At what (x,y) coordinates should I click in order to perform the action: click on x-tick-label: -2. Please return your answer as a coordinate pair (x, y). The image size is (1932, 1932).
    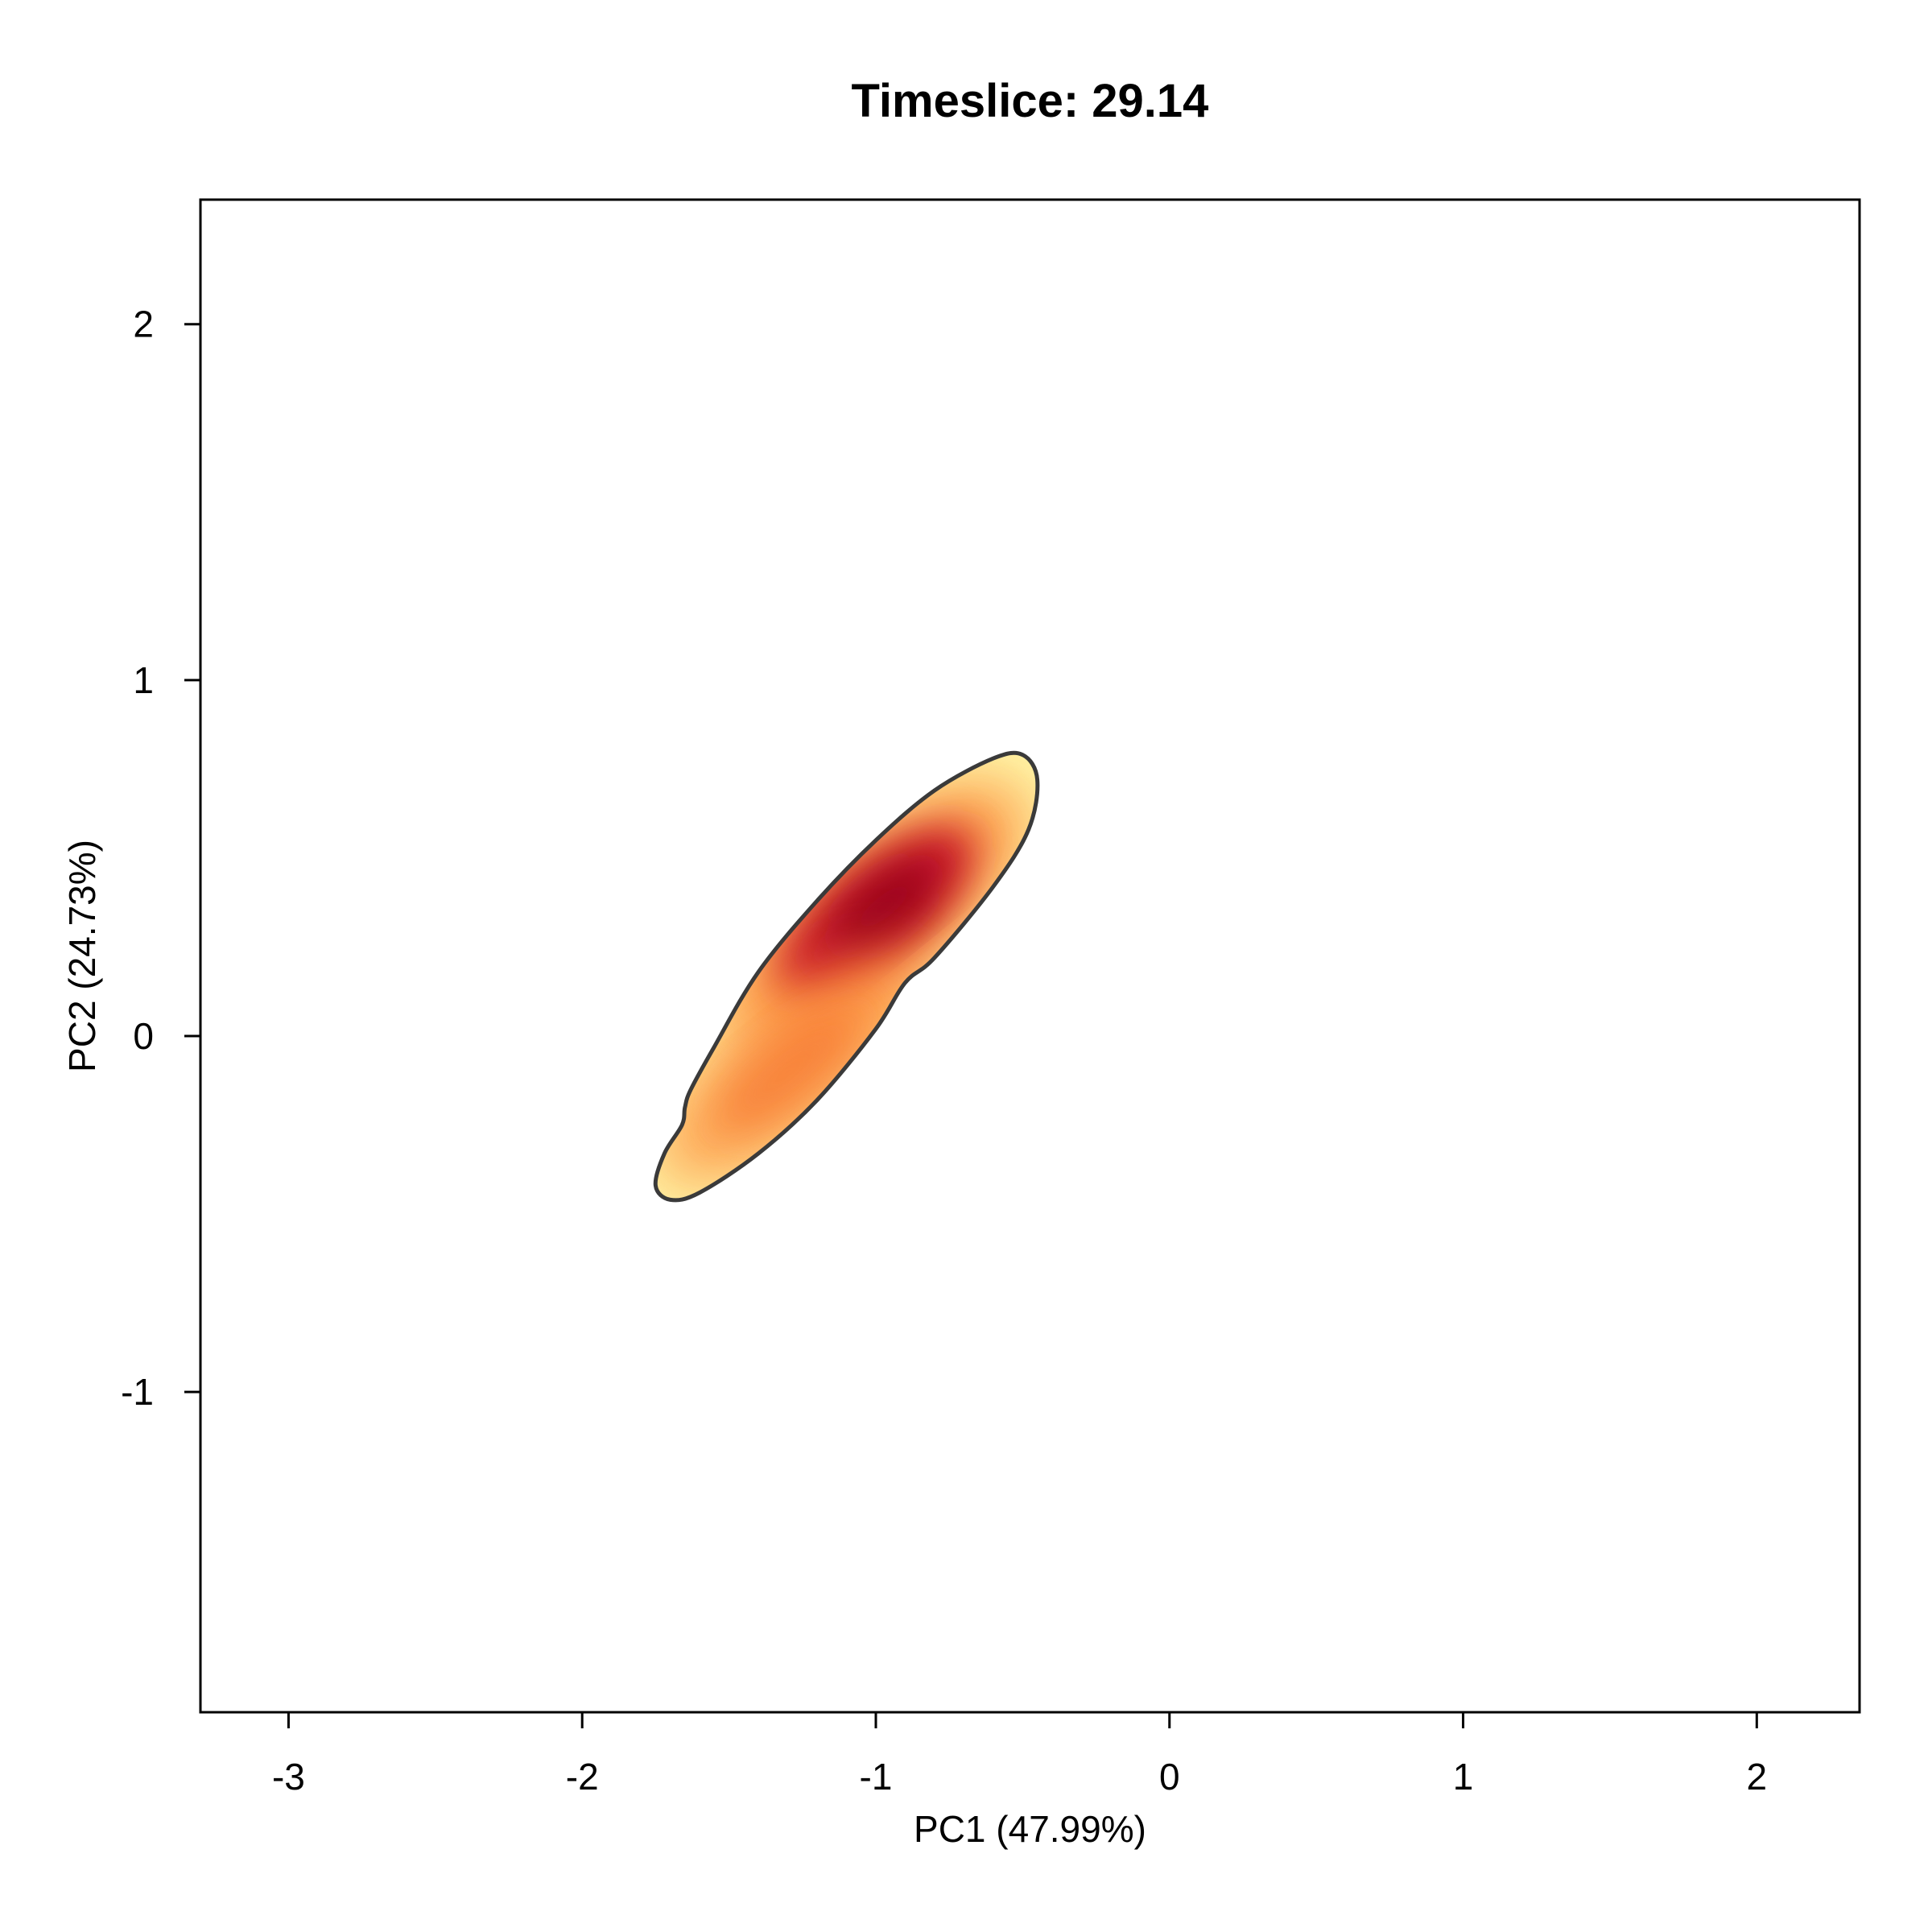
    Looking at the image, I should click on (582, 1777).